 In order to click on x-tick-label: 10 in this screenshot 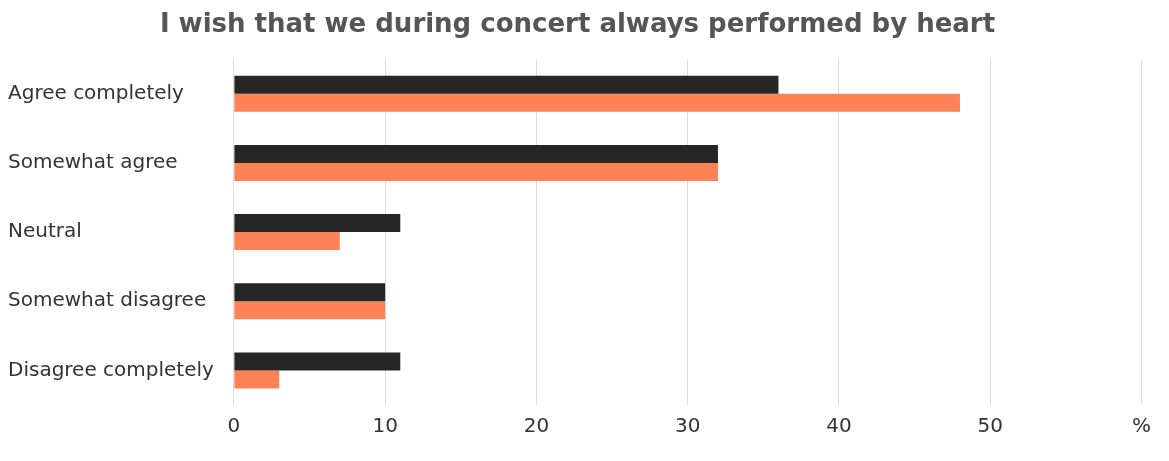, I will do `click(385, 425)`.